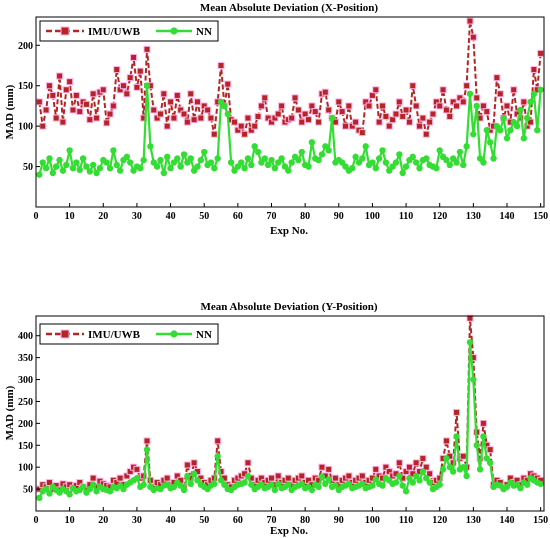 This screenshot has width=550, height=538. What do you see at coordinates (25, 336) in the screenshot?
I see `y-tick-label: 400` at bounding box center [25, 336].